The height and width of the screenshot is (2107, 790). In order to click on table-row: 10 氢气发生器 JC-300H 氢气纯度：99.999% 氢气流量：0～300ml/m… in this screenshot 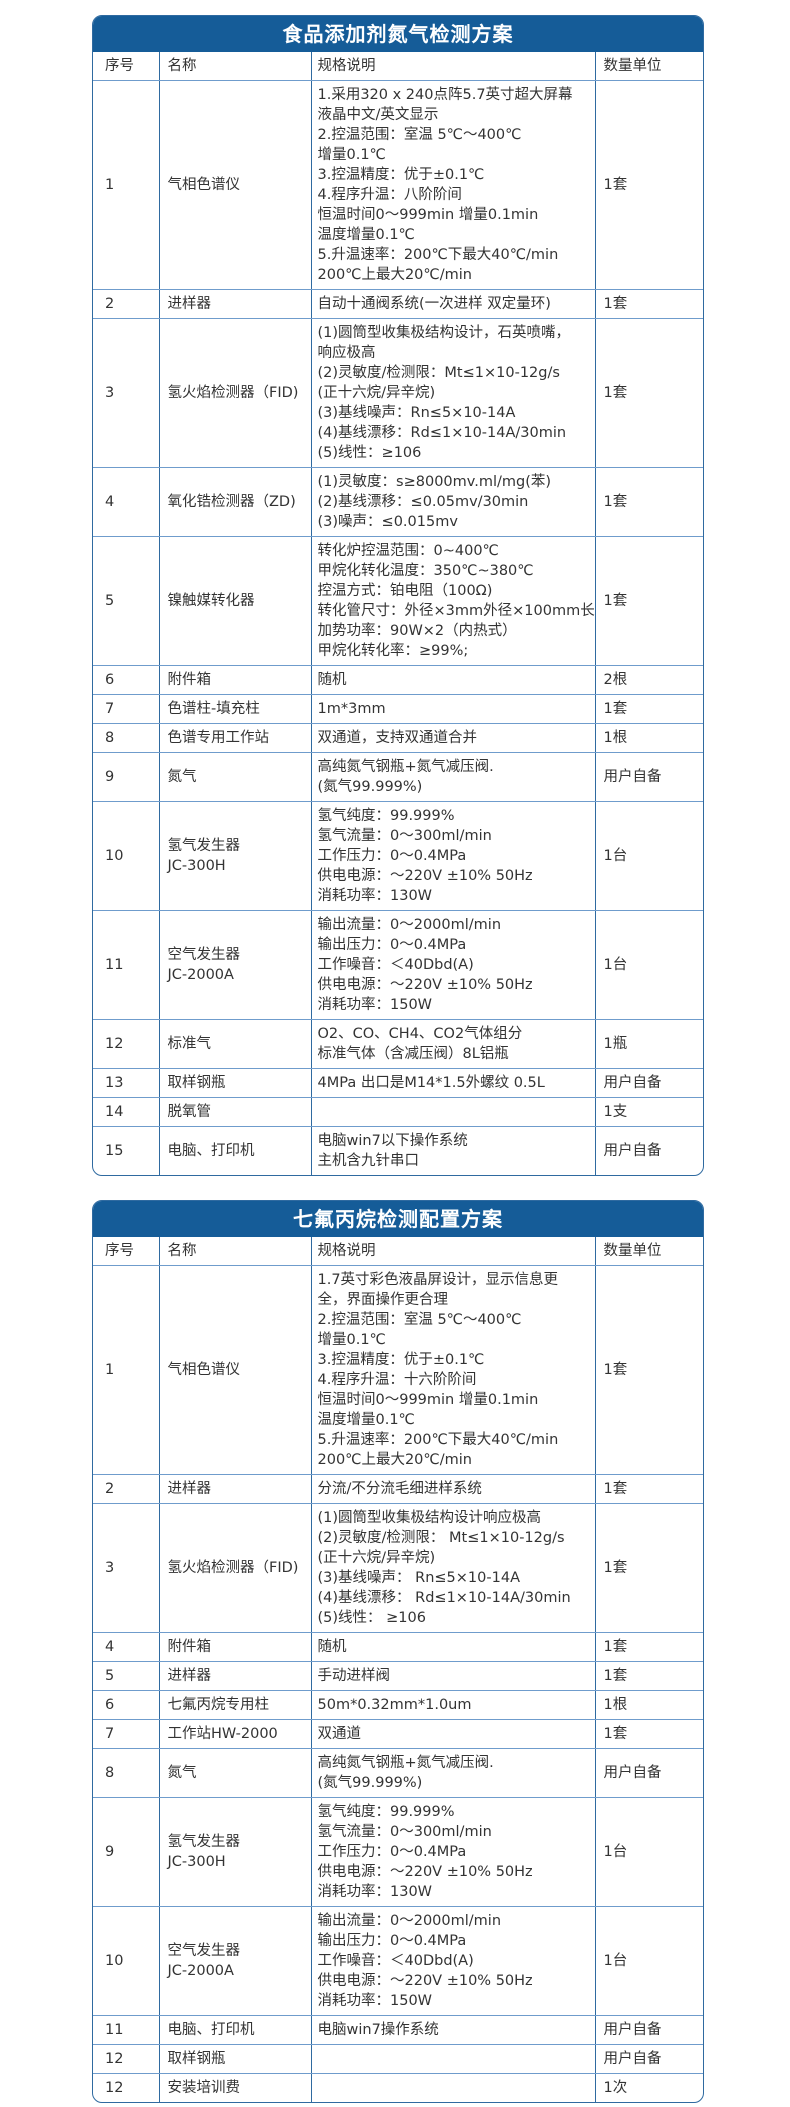, I will do `click(398, 856)`.